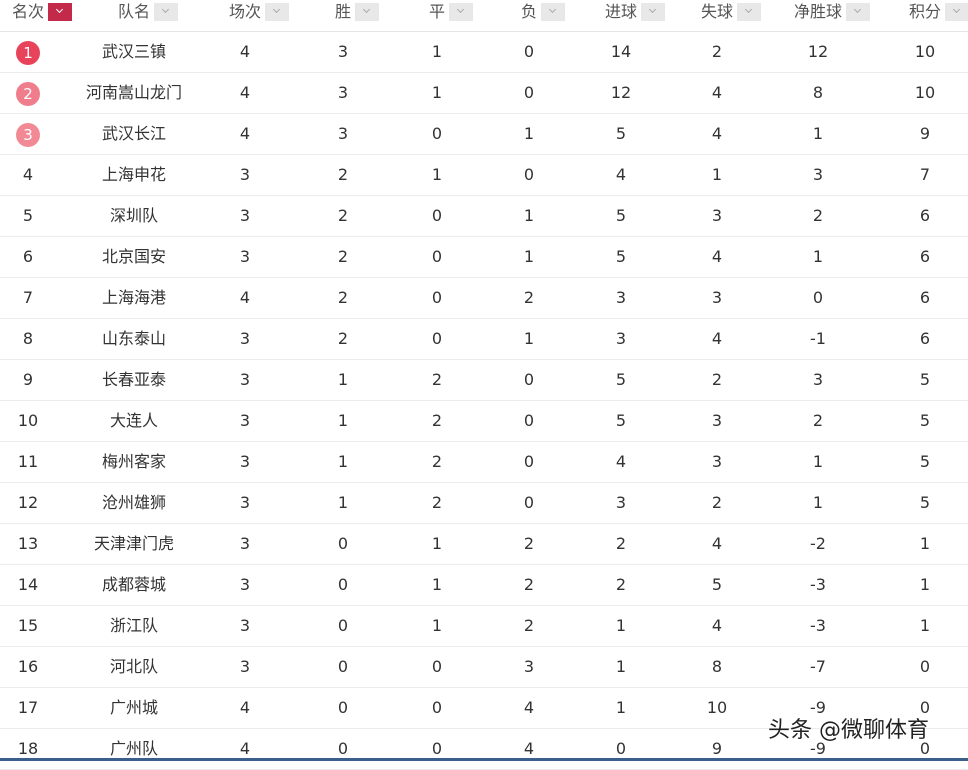 The height and width of the screenshot is (770, 968). Describe the element at coordinates (134, 174) in the screenshot. I see `team-name: 上海申花` at that location.